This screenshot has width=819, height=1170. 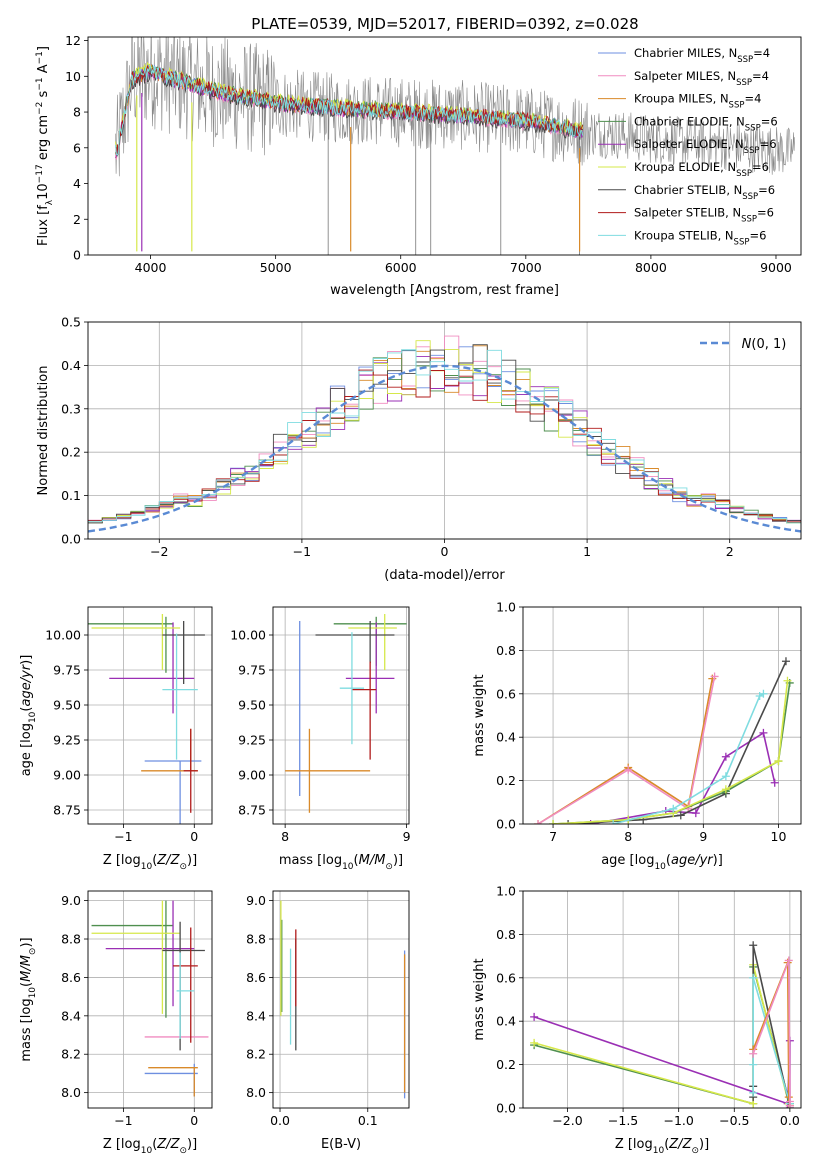 I want to click on x-tick-label: 6000, so click(x=401, y=267).